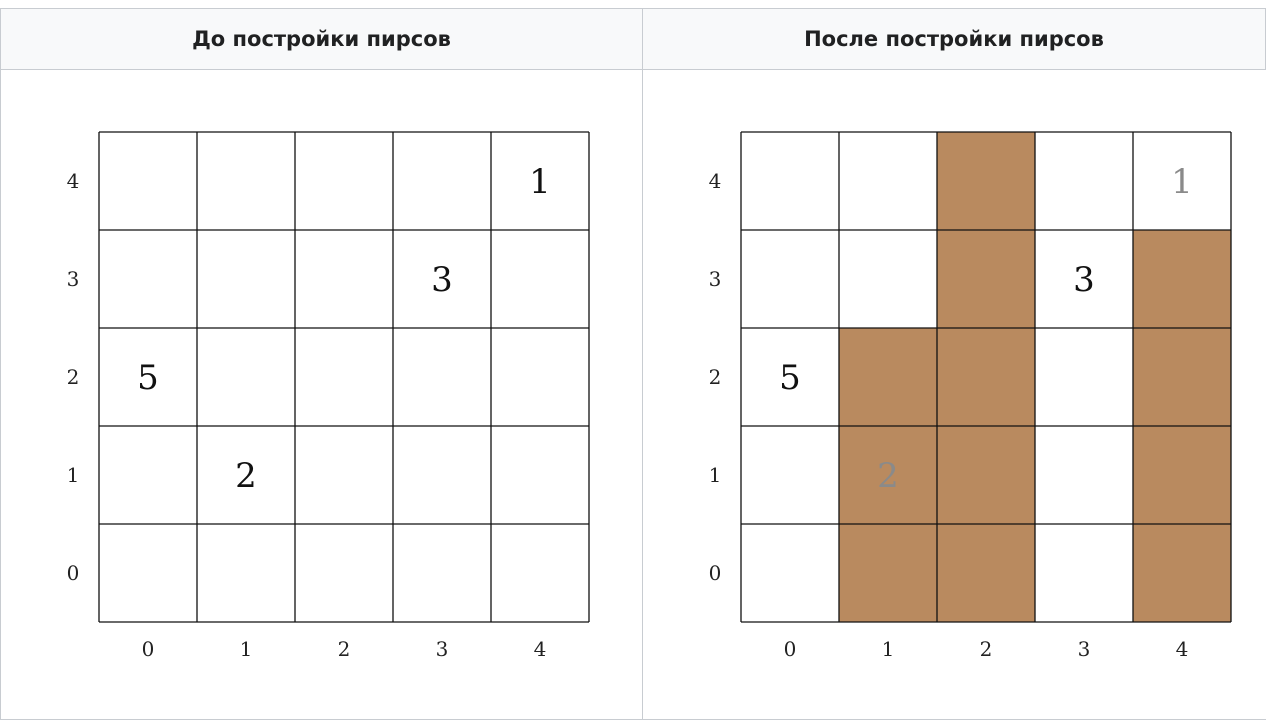 The height and width of the screenshot is (720, 1266). Describe the element at coordinates (954, 39) in the screenshot. I see `header-after: После постройки пирсов` at that location.